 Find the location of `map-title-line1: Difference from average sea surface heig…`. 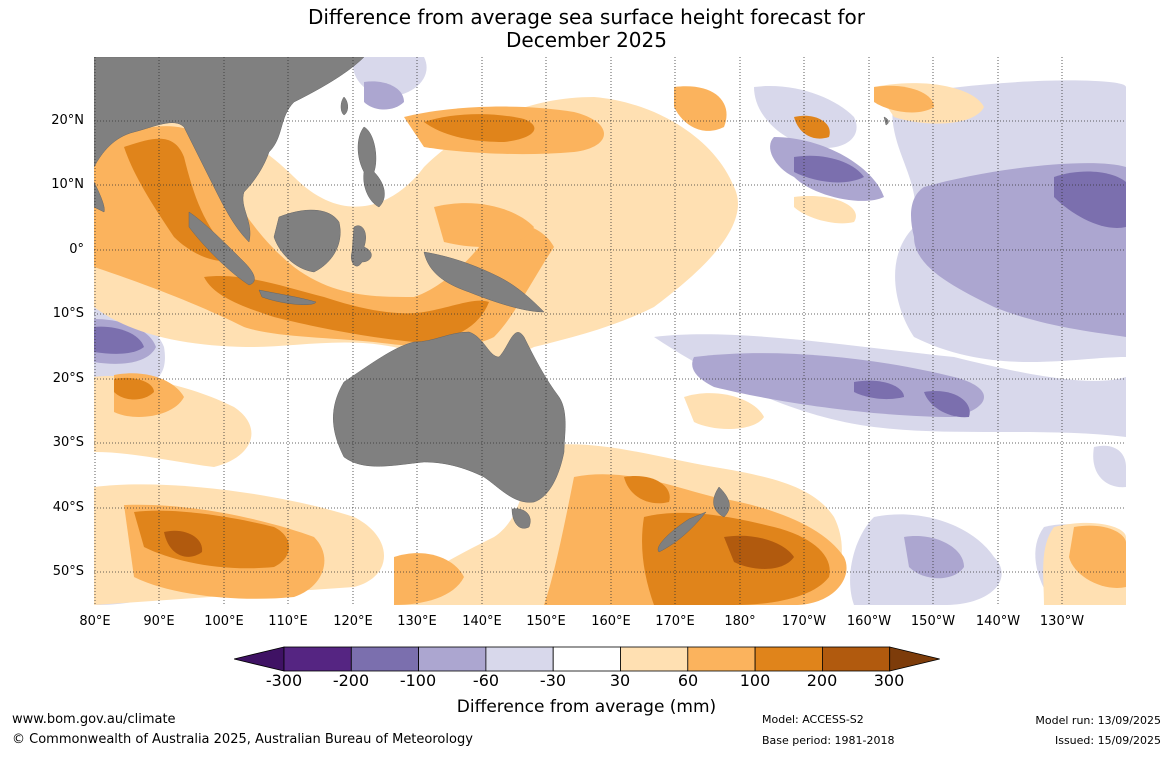

map-title-line1: Difference from average sea surface heig… is located at coordinates (586, 17).